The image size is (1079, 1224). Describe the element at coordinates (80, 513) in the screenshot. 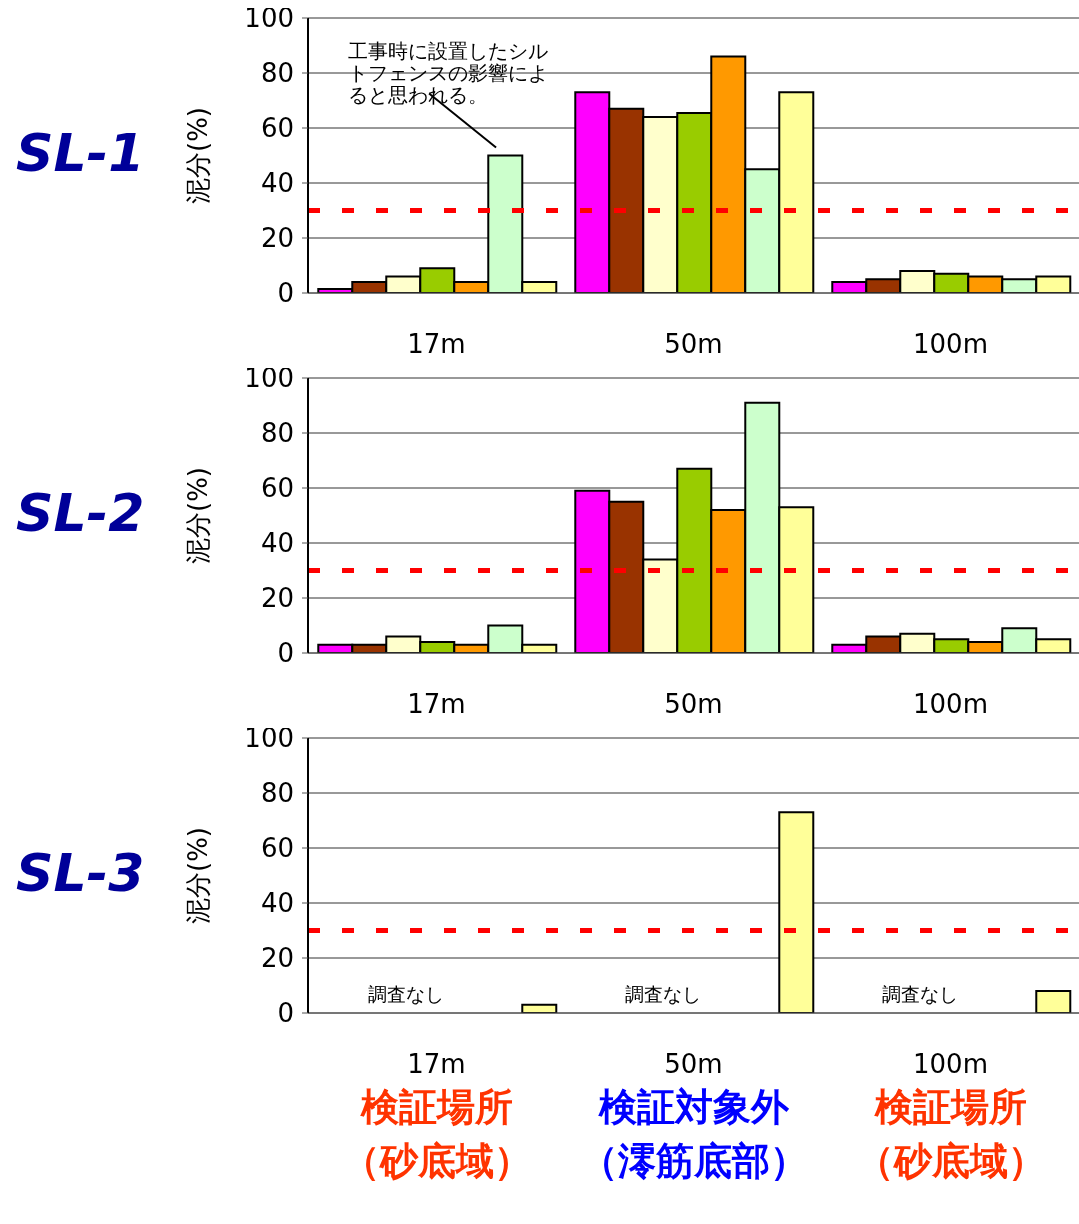

I see `text: SL-2` at that location.